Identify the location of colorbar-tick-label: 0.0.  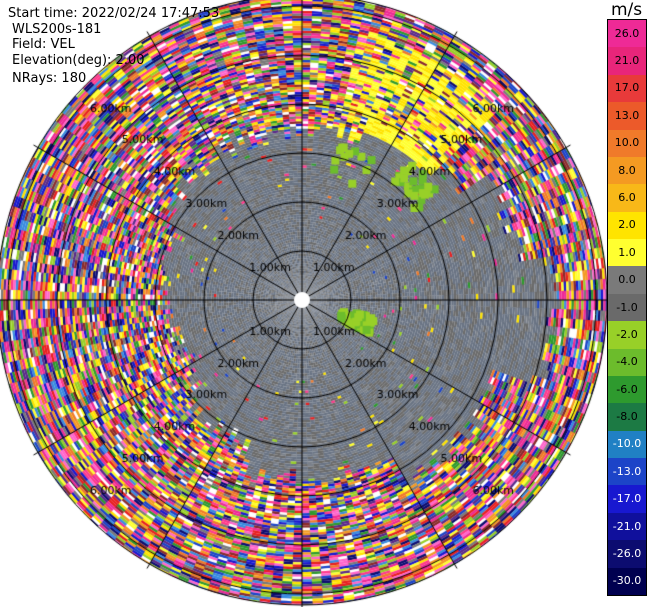
(627, 280).